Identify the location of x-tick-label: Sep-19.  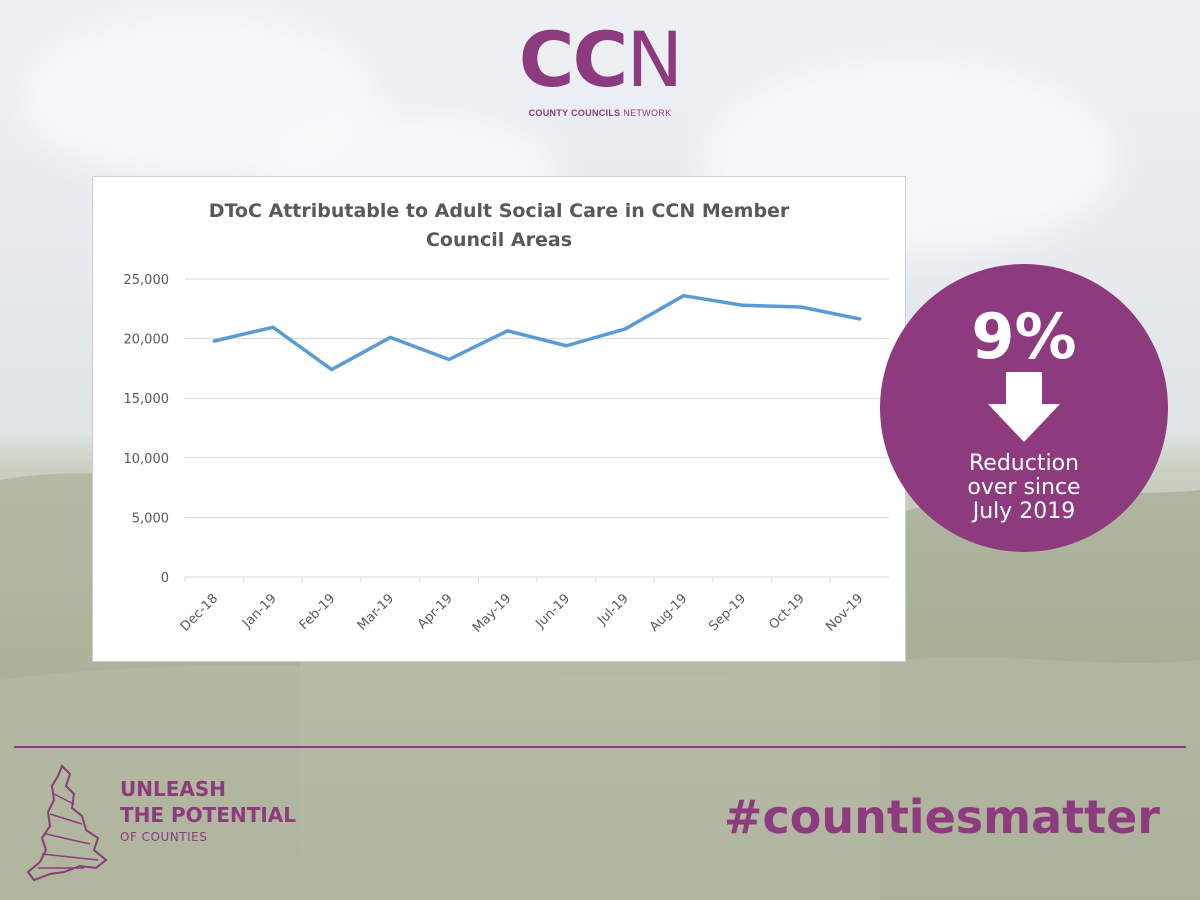
(727, 612).